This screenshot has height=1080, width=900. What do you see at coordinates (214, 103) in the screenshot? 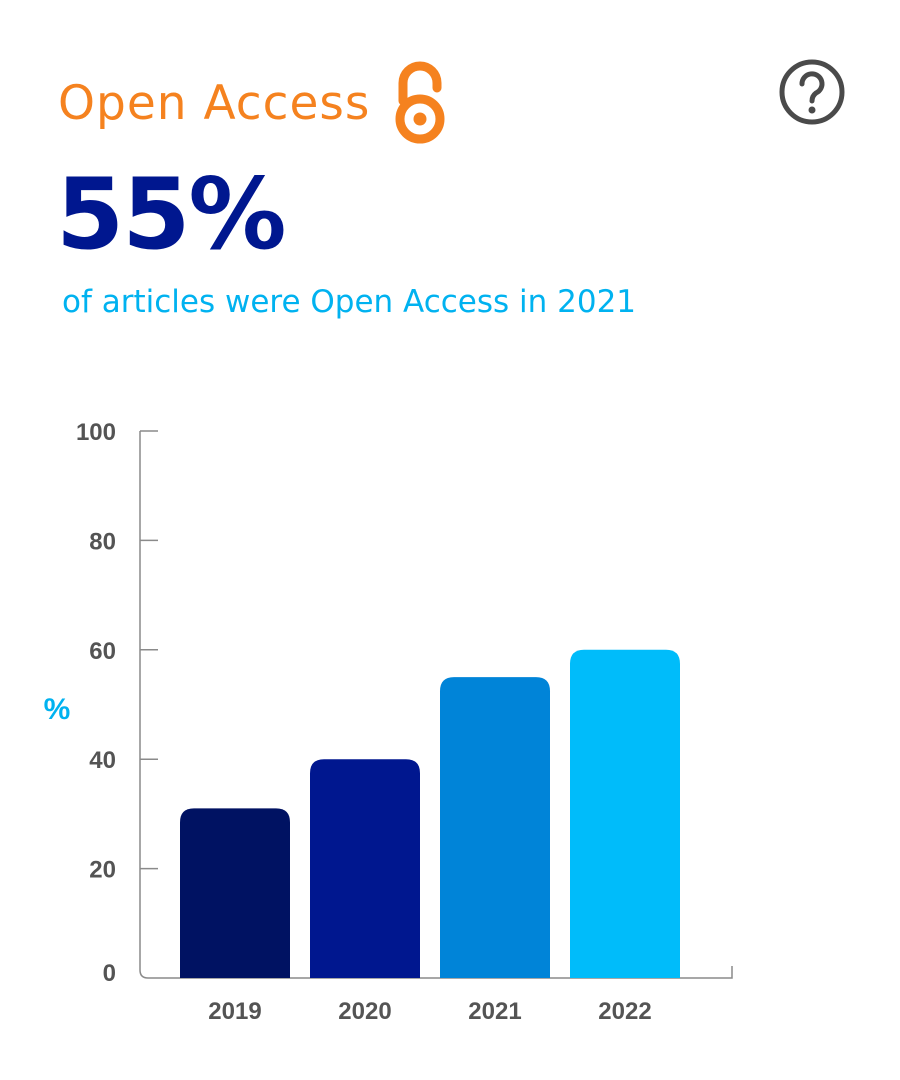
I see `page-title: Open Access` at bounding box center [214, 103].